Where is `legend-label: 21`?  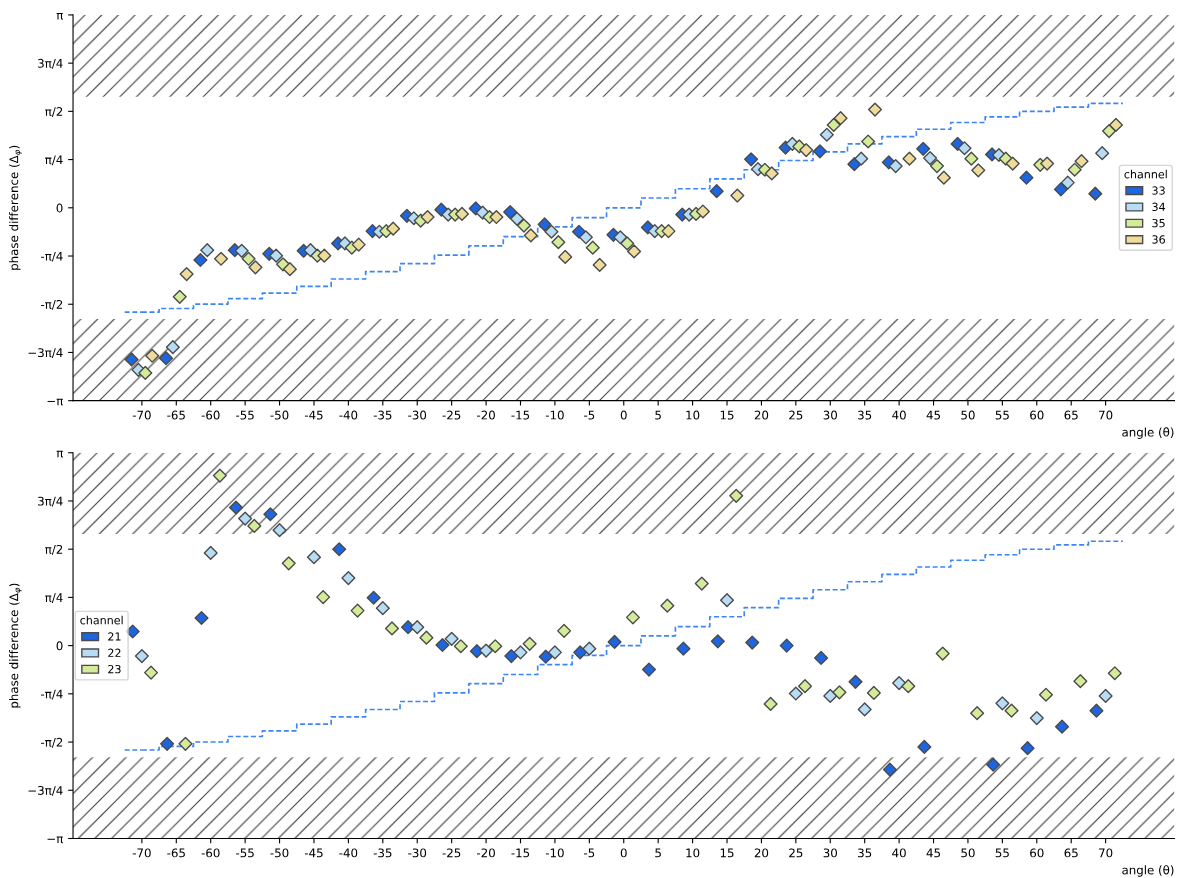
legend-label: 21 is located at coordinates (114, 636).